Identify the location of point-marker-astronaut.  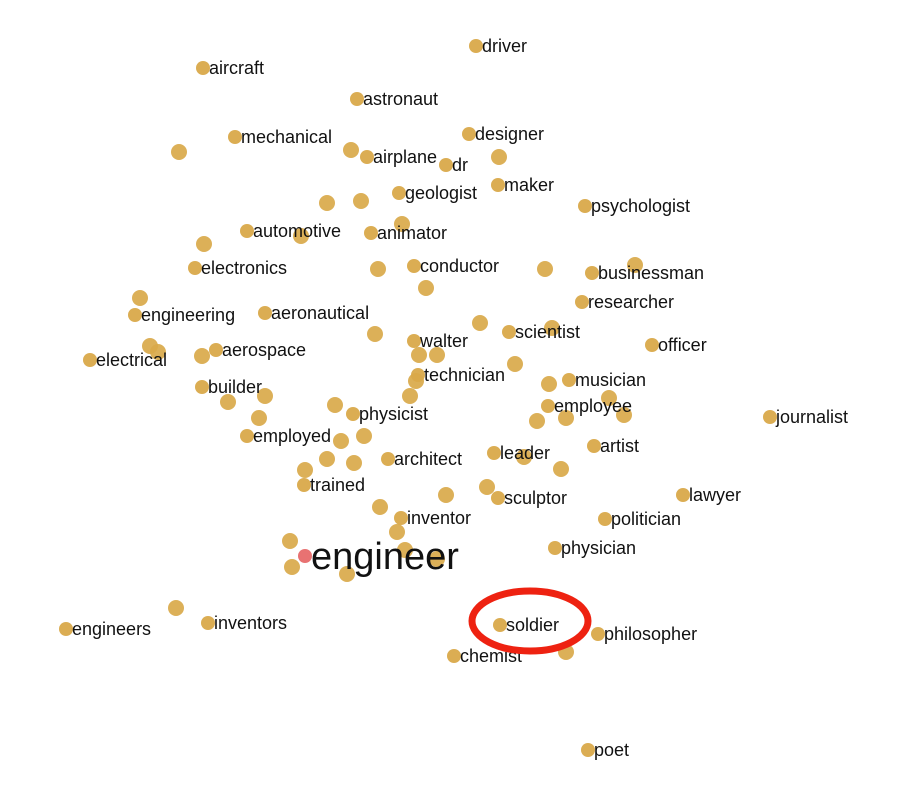
(357, 99).